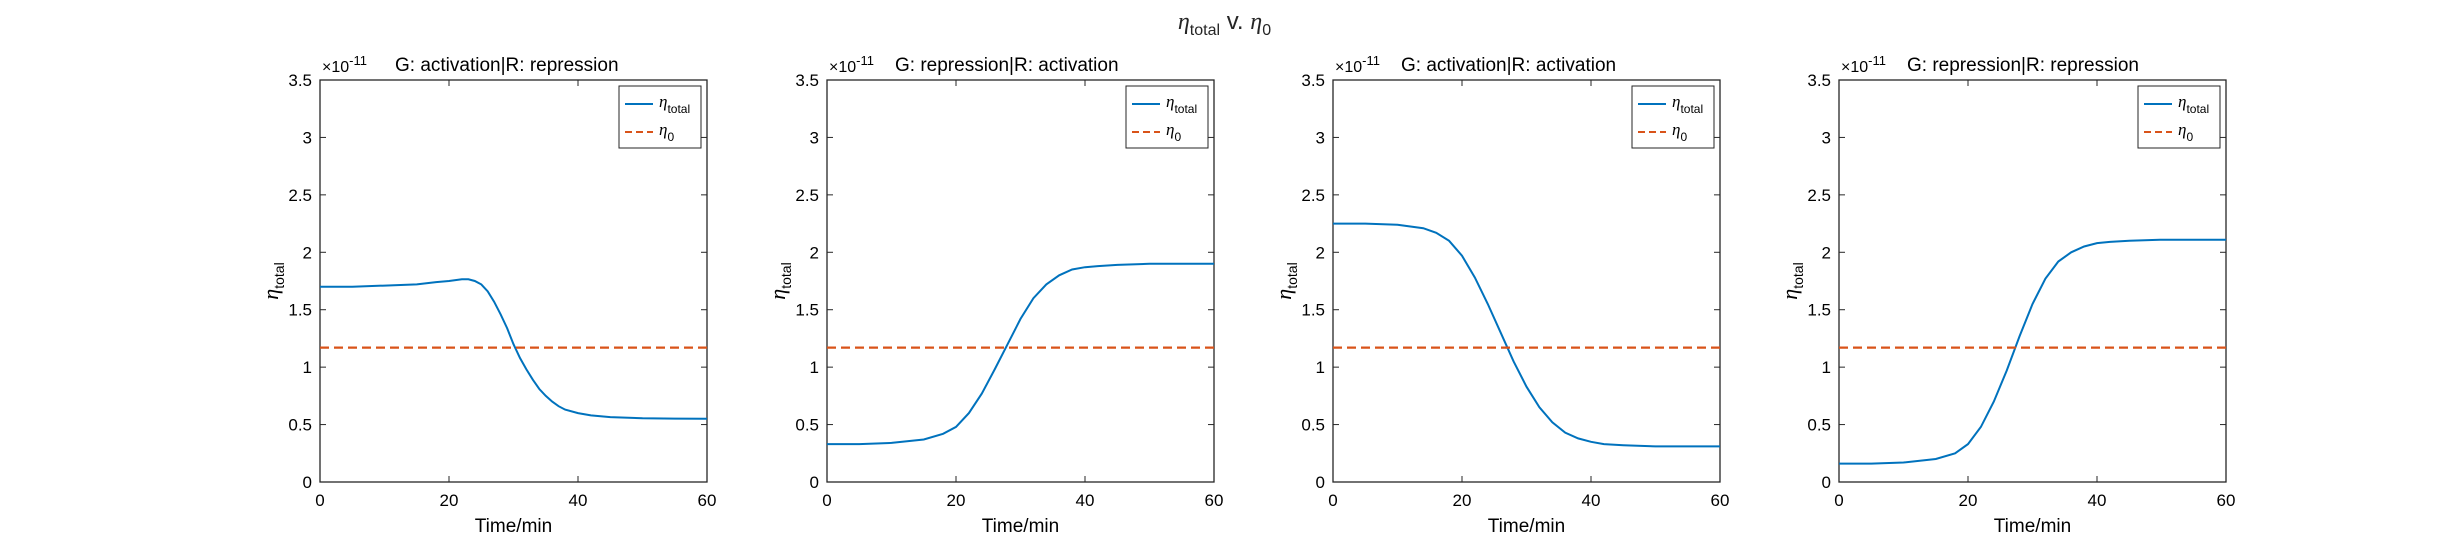  I want to click on figure-title: ηtotal v. η0, so click(1224, 24).